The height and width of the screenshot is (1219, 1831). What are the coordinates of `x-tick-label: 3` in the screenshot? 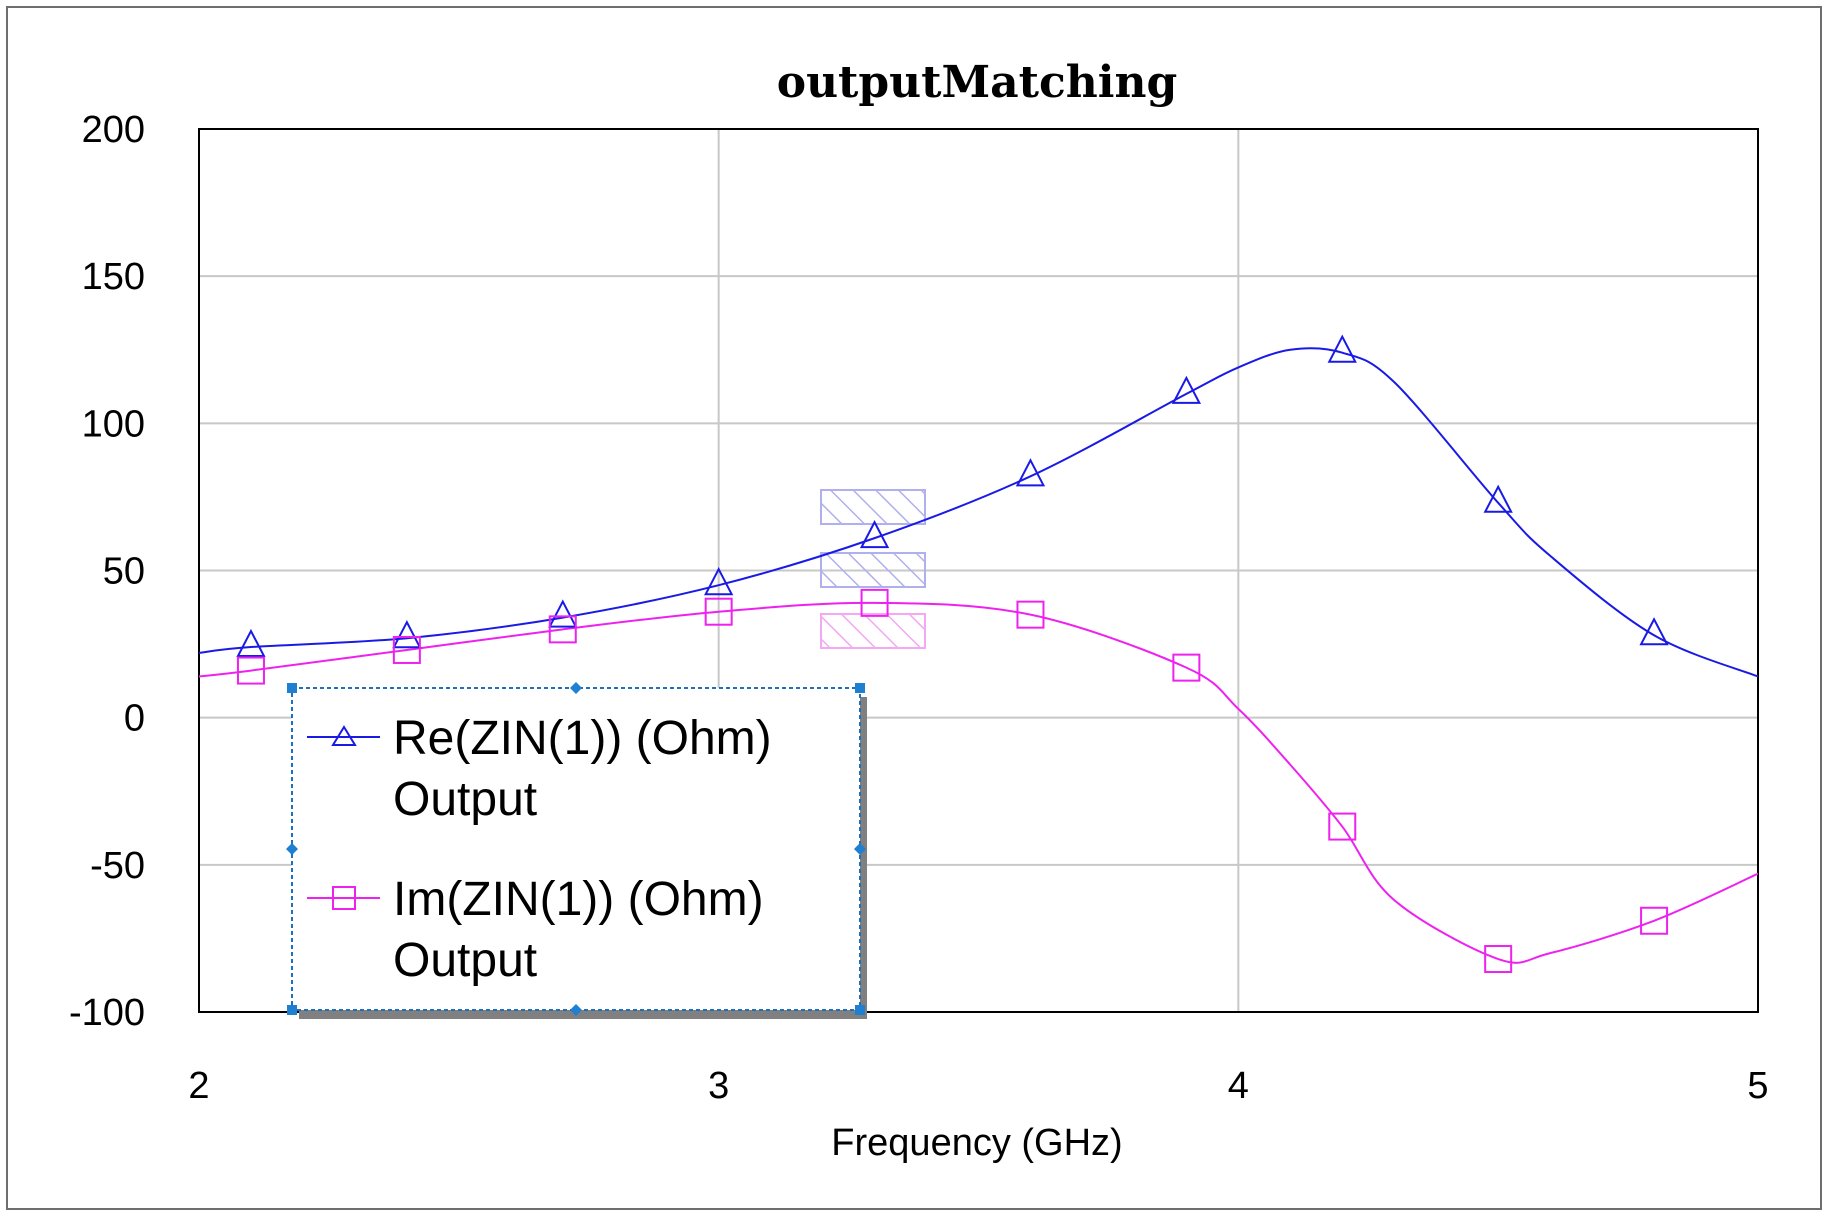 It's located at (718, 1086).